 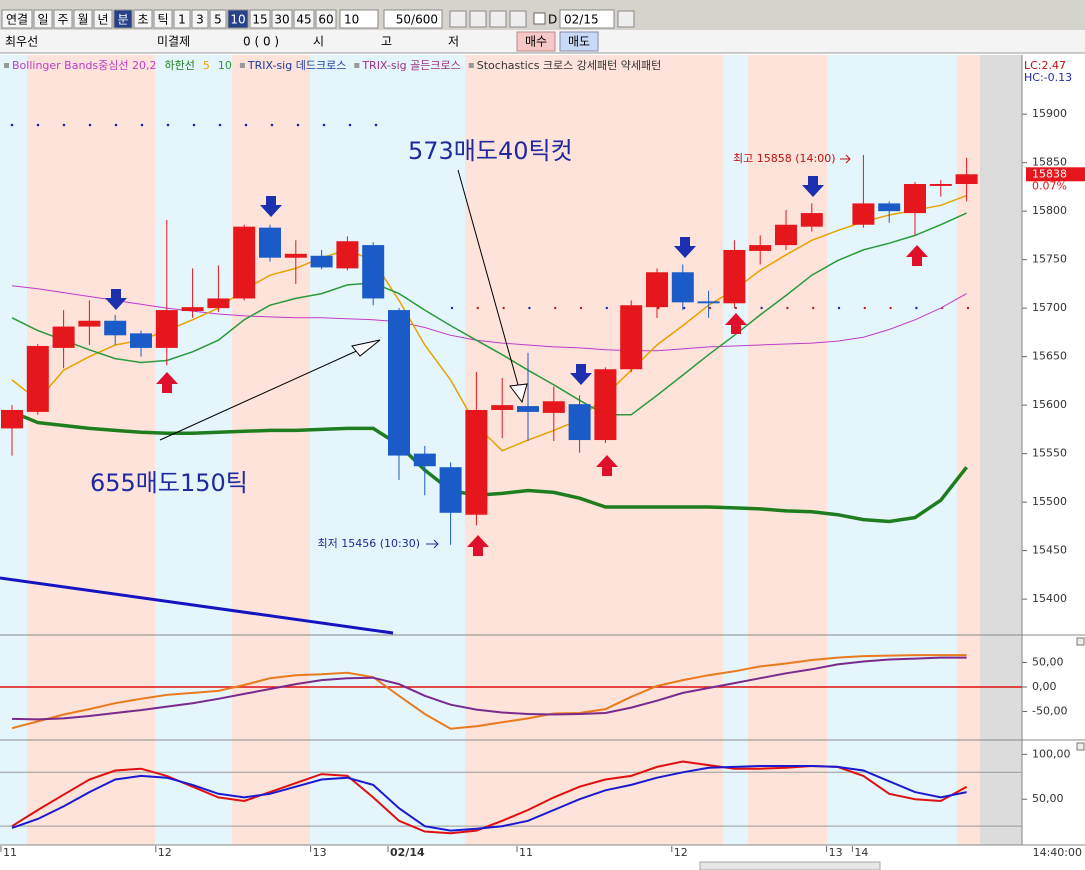 I want to click on range-input-box, so click(x=413, y=19).